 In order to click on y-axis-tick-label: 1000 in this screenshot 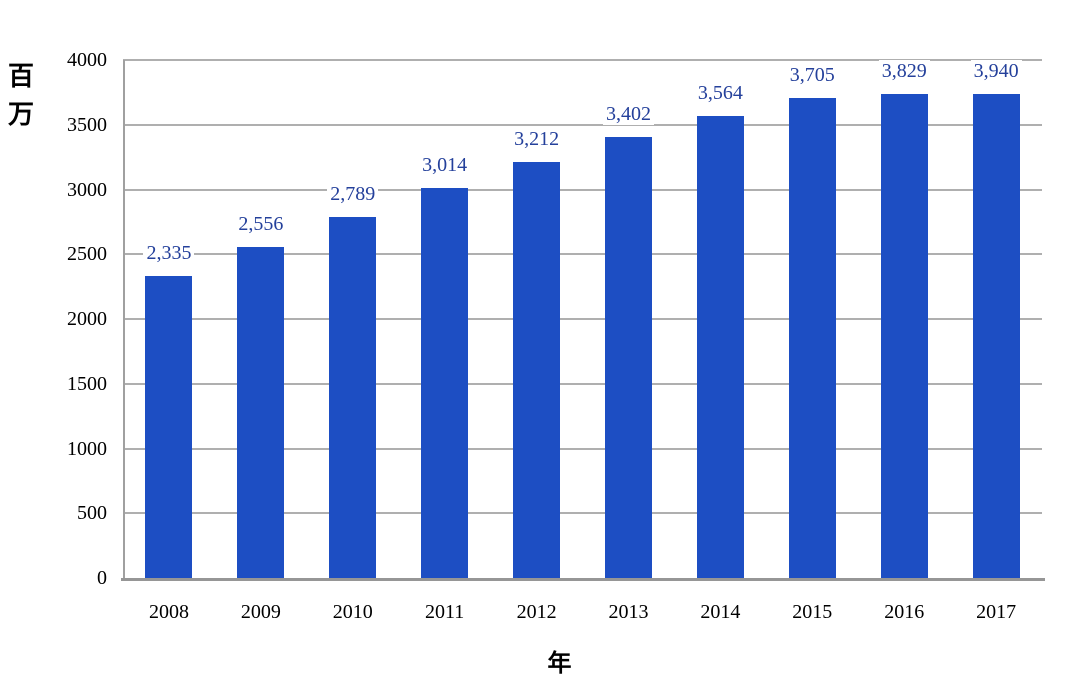, I will do `click(87, 448)`.